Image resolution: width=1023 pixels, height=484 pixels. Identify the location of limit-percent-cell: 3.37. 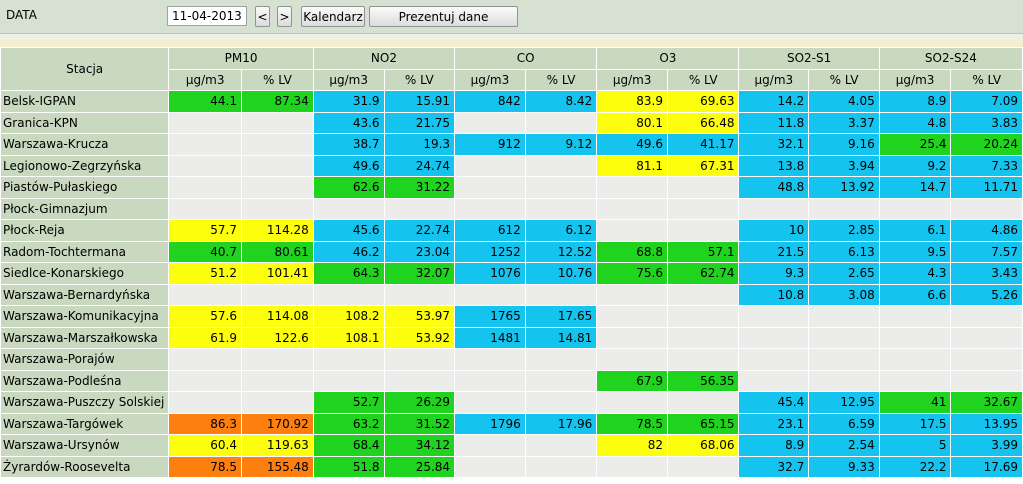
(844, 122).